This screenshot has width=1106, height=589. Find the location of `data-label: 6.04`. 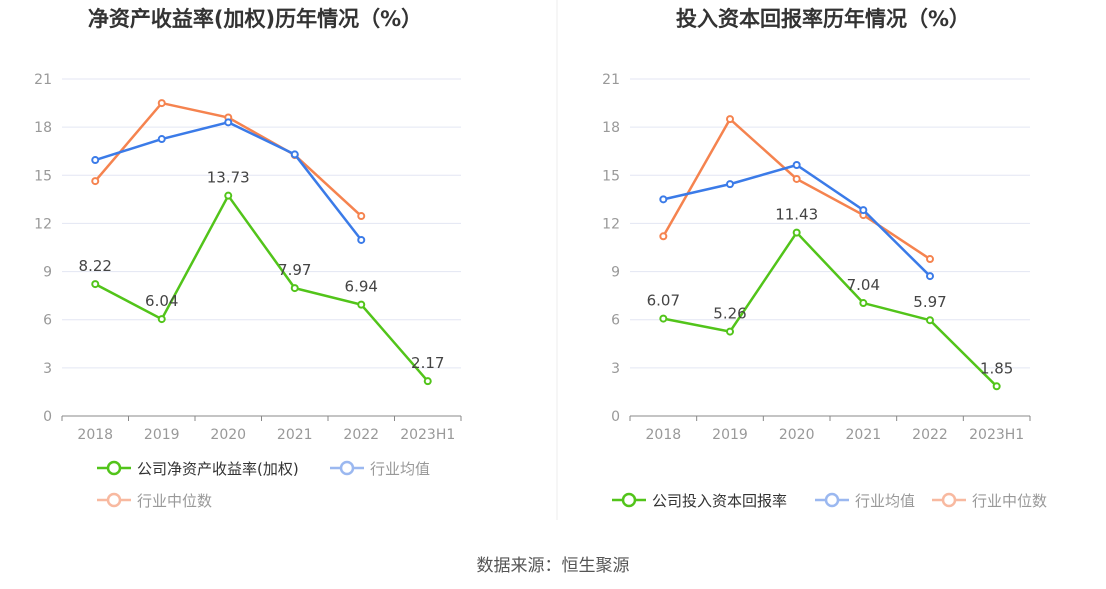

data-label: 6.04 is located at coordinates (161, 301).